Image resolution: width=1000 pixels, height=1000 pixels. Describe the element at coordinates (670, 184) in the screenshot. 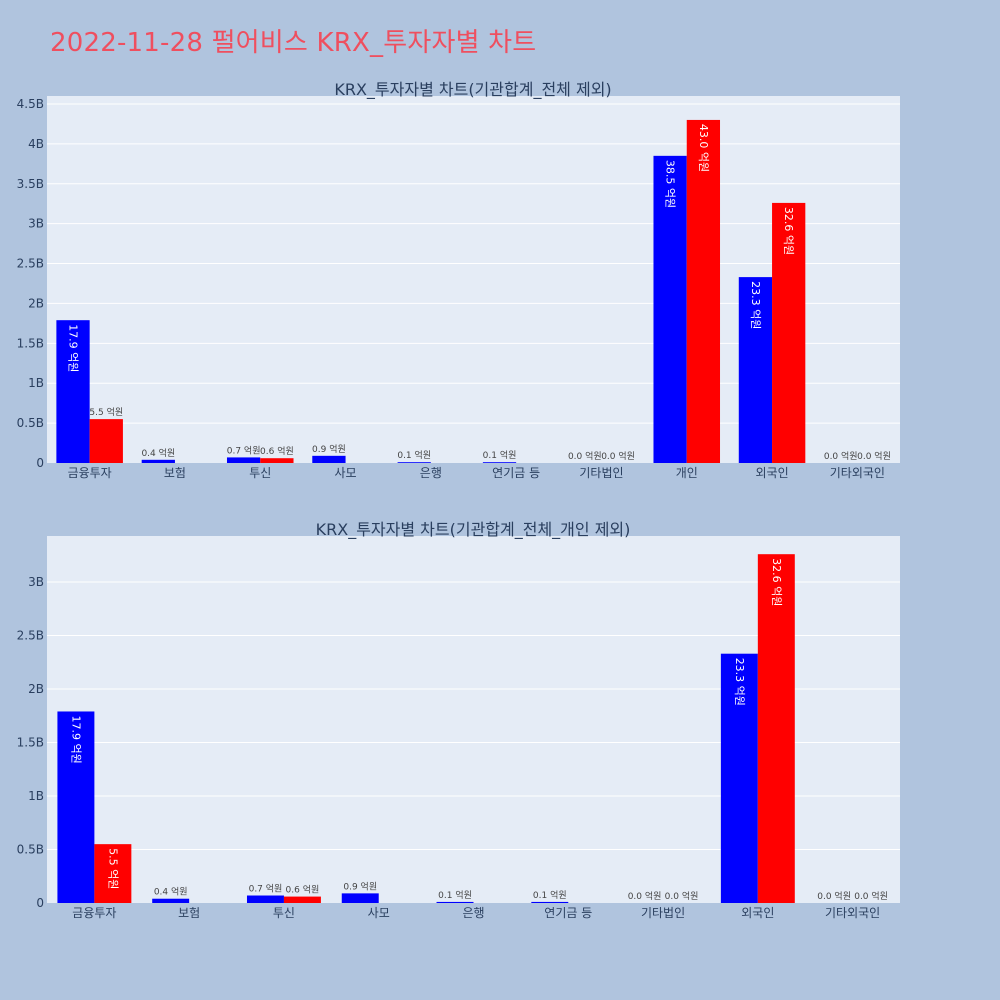

I see `bar-value-label: 38.5 억원` at that location.